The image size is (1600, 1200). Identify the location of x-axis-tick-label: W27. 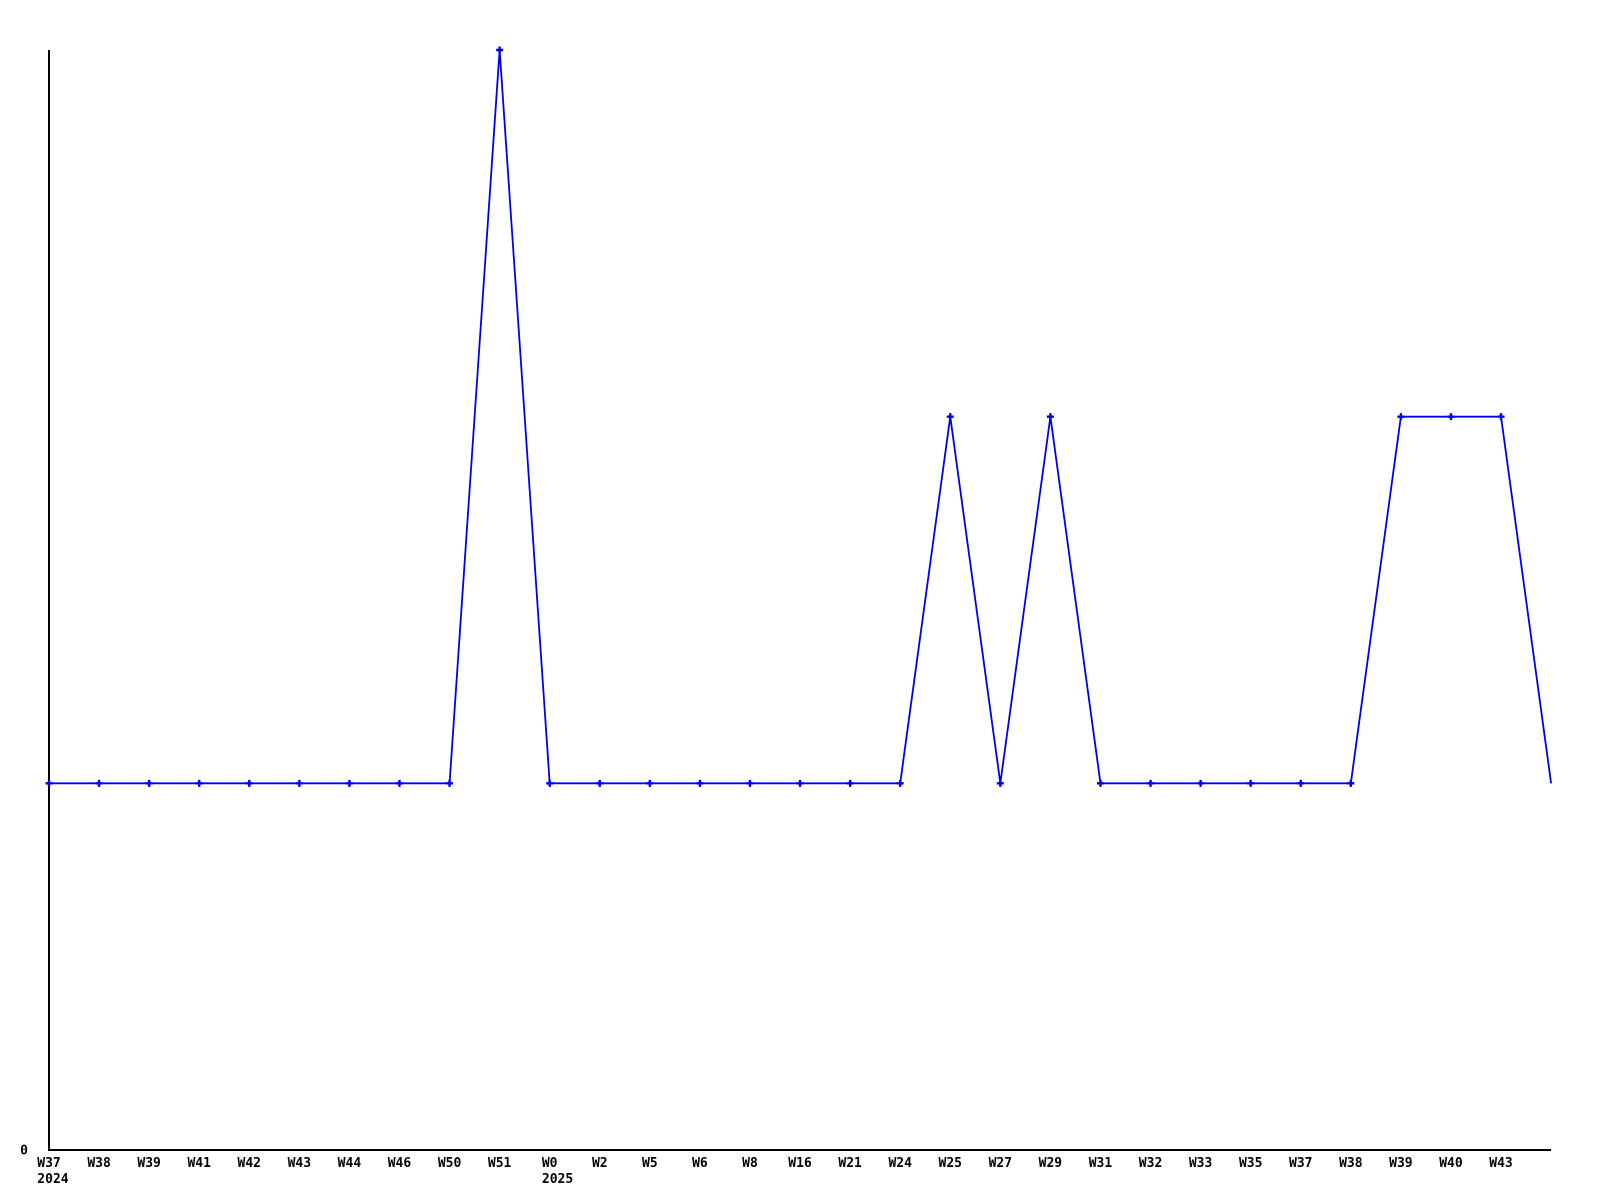
(1000, 1163).